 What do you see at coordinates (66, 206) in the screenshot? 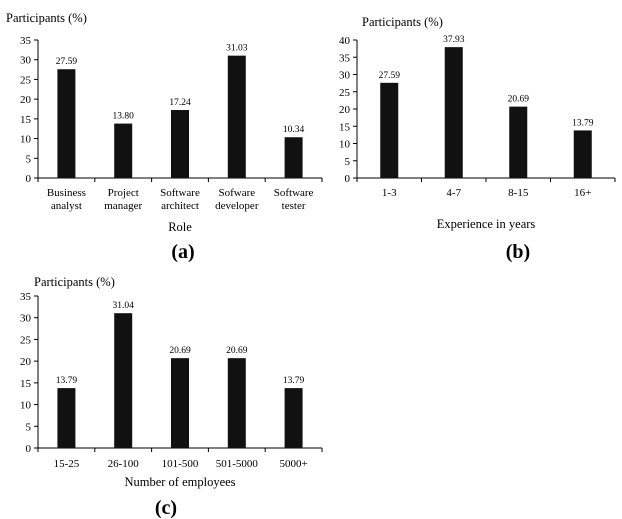
I see `category-label: analyst` at bounding box center [66, 206].